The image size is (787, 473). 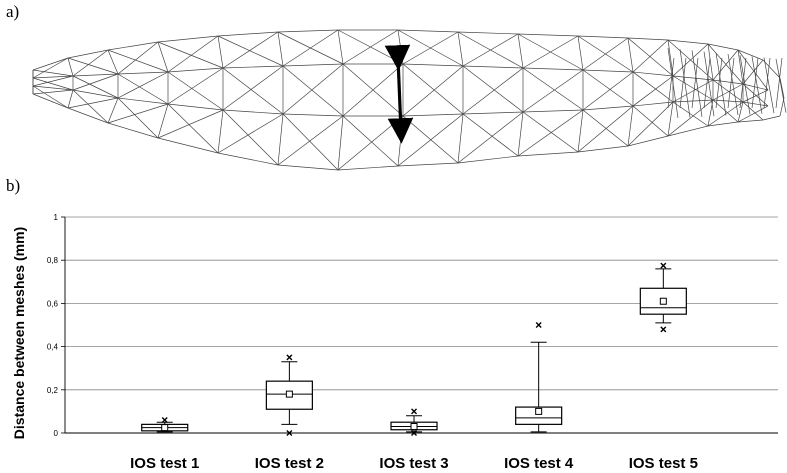 I want to click on category-label: IOS test 4, so click(x=539, y=463).